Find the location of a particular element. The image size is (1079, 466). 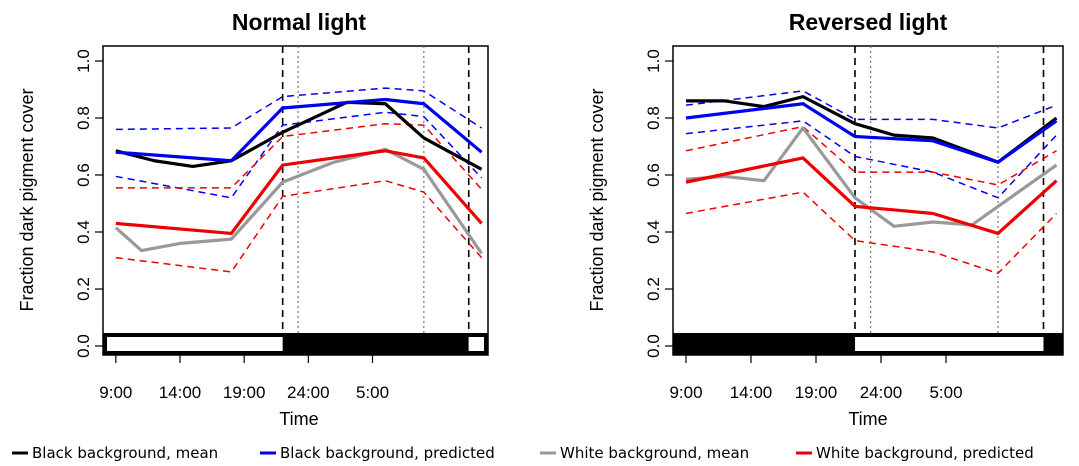

legend-item: Black background, mean is located at coordinates (115, 453).